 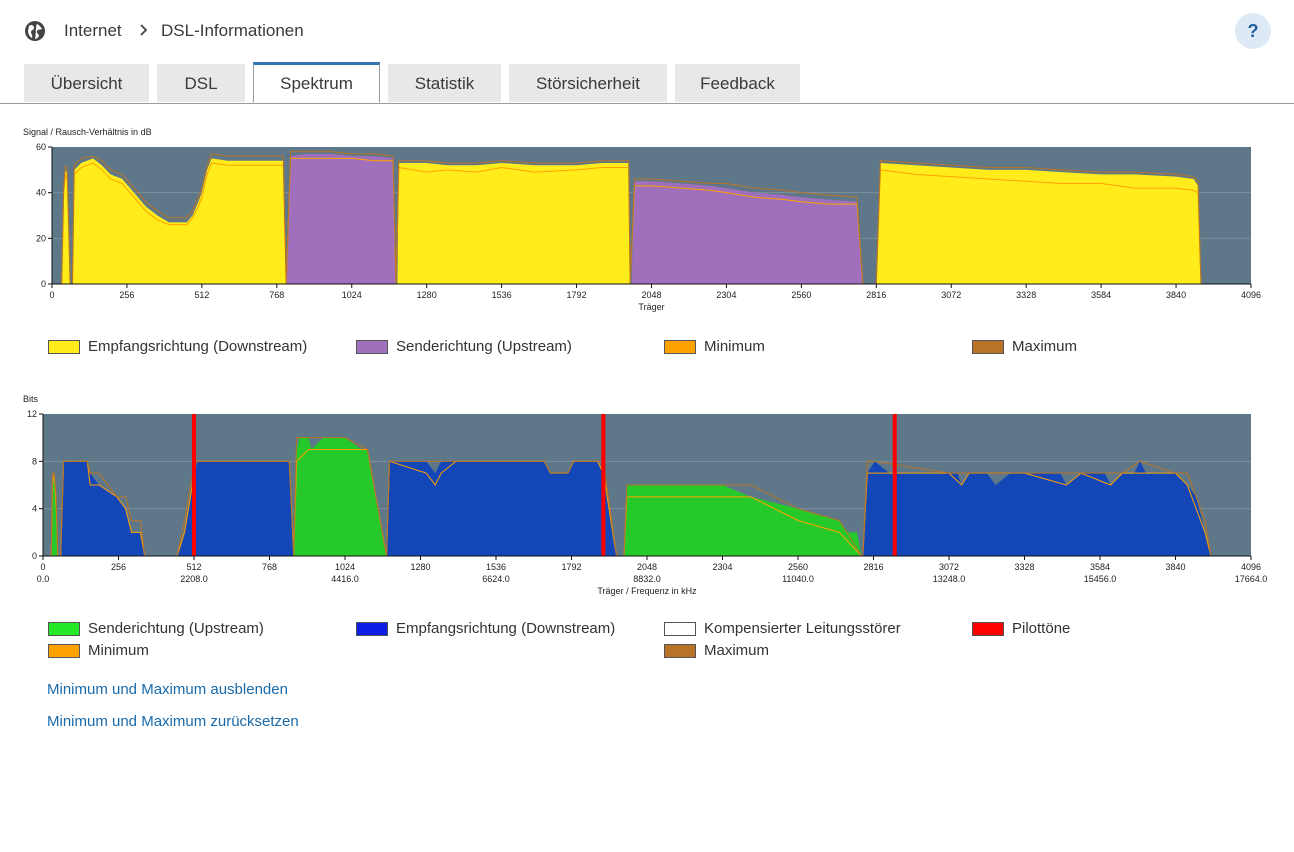 What do you see at coordinates (43, 579) in the screenshot?
I see `x-tick-freq-label: 0.0` at bounding box center [43, 579].